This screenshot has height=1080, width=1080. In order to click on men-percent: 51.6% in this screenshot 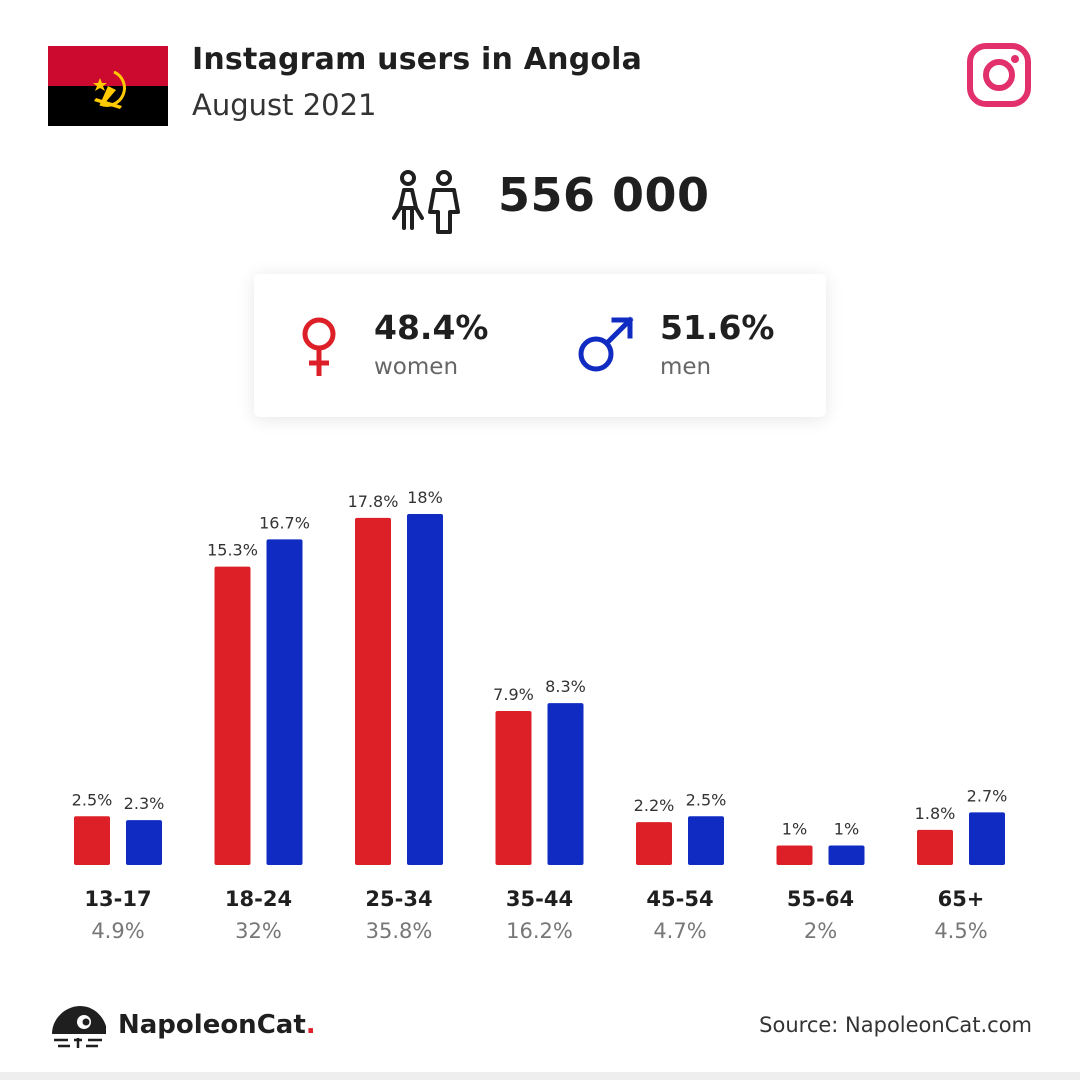, I will do `click(717, 327)`.